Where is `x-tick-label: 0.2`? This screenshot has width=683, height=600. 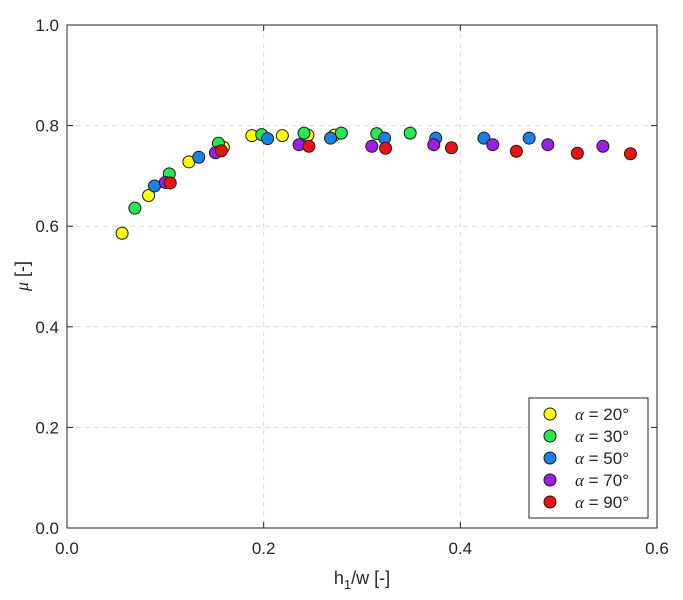
x-tick-label: 0.2 is located at coordinates (264, 548).